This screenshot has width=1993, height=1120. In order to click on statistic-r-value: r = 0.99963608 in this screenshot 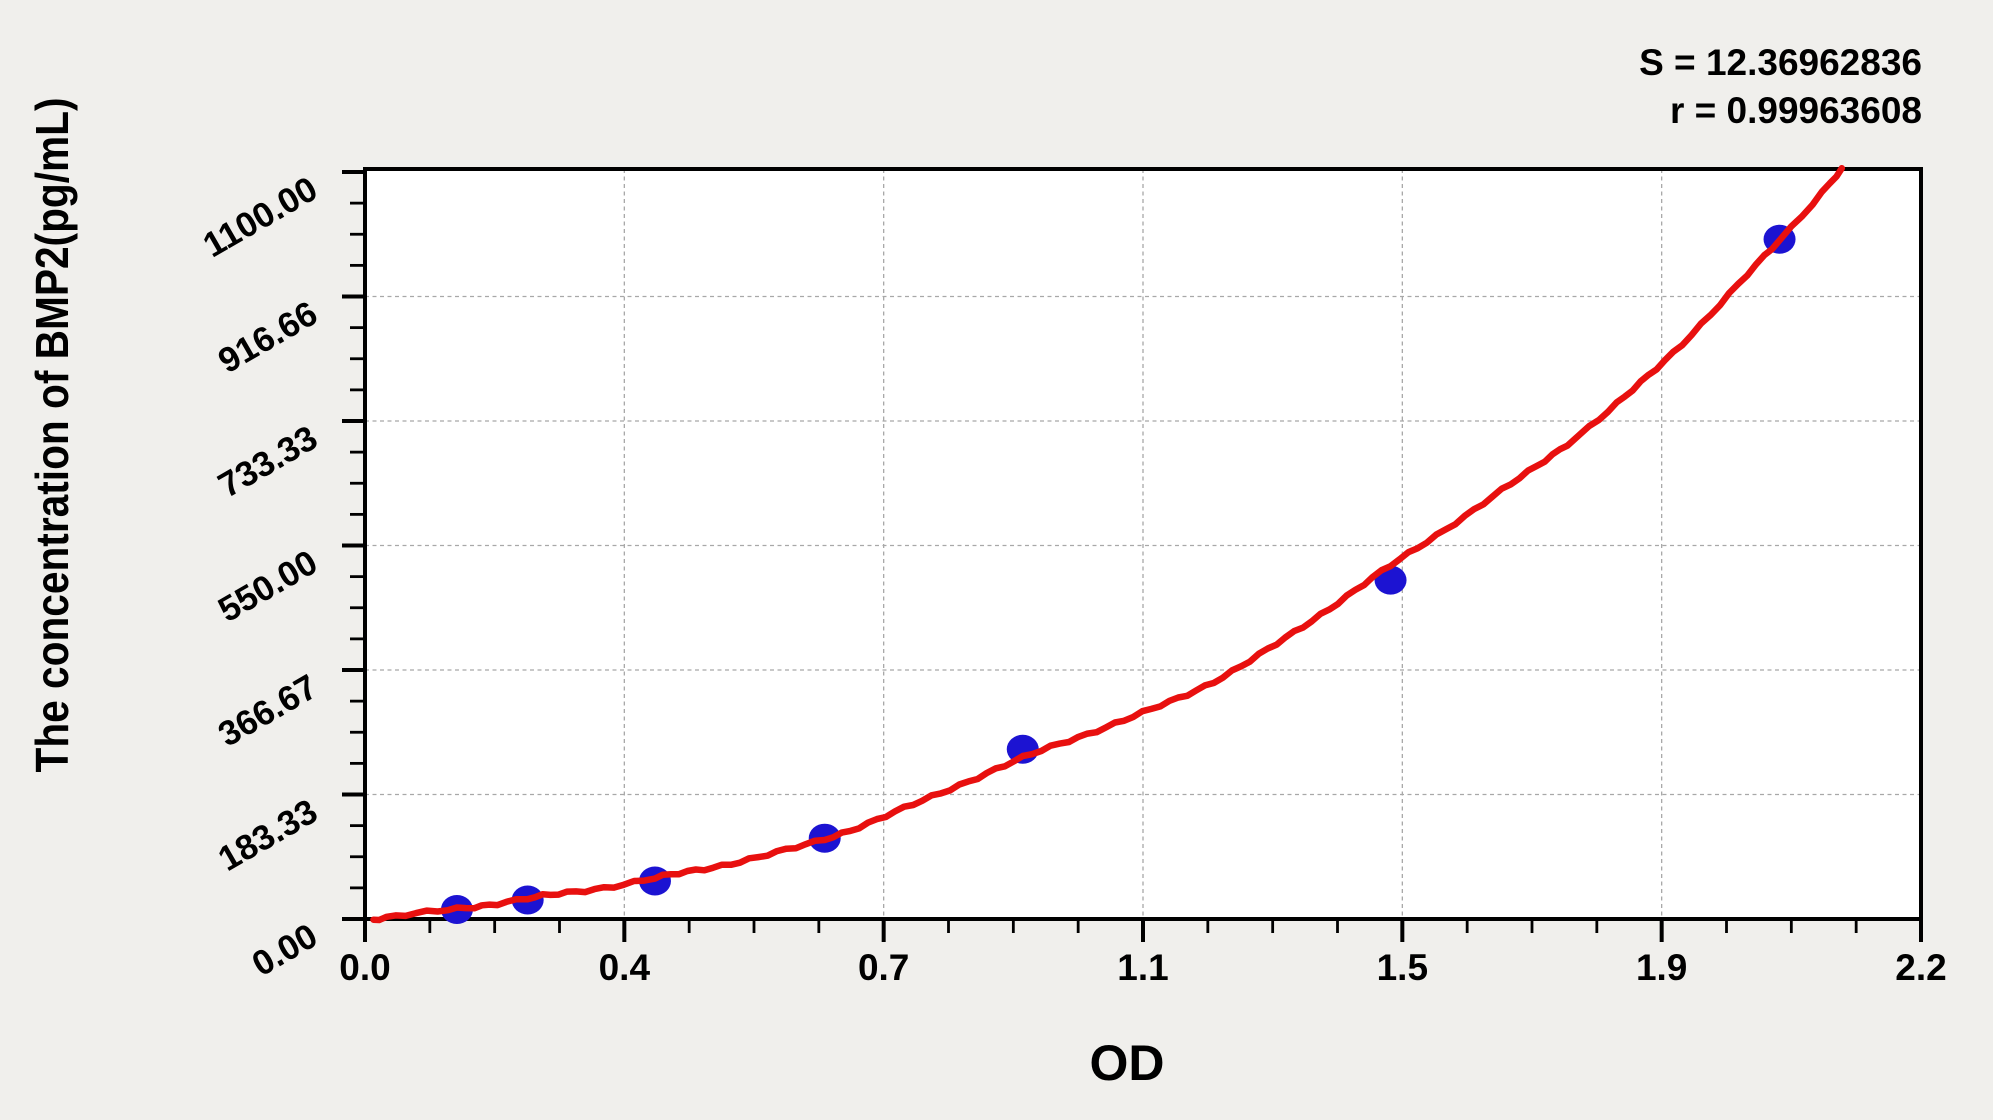, I will do `click(1795, 110)`.